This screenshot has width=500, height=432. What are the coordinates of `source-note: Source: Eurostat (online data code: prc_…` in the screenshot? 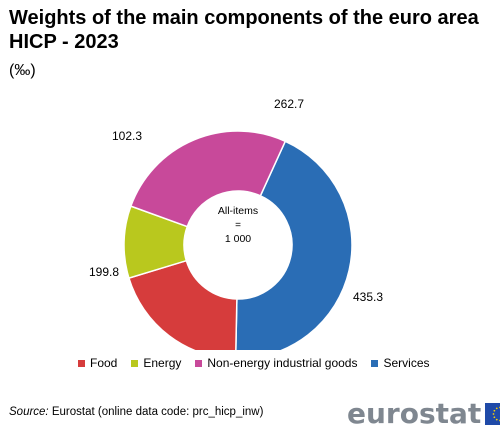 It's located at (136, 412).